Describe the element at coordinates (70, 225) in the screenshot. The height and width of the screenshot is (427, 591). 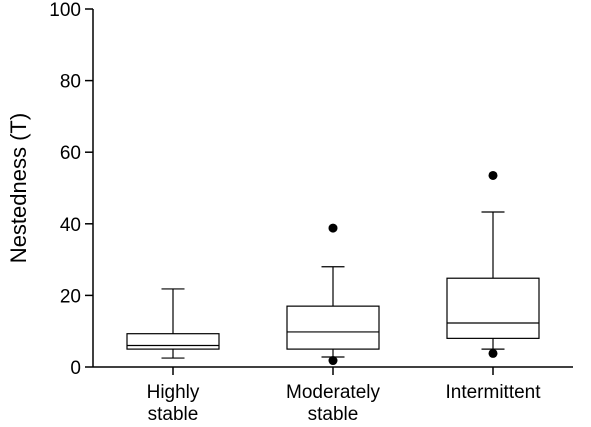
I see `y-tick-label: 40` at that location.